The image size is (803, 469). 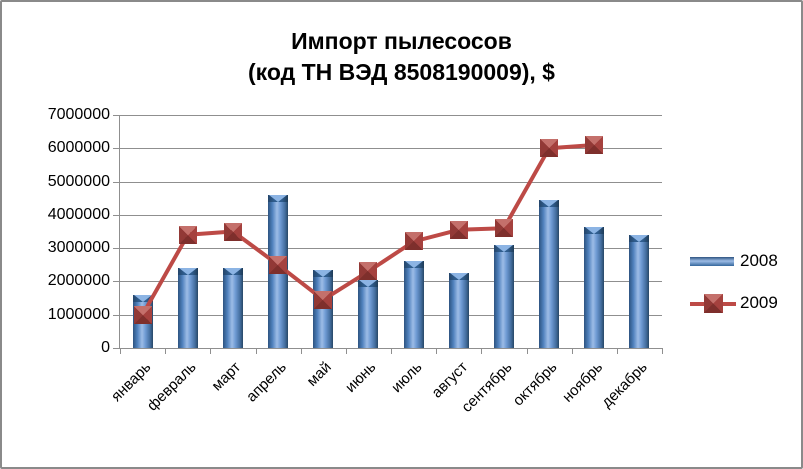 What do you see at coordinates (401, 72) in the screenshot?
I see `chart-title-line2: (код ТН ВЭД 8508190009), $` at bounding box center [401, 72].